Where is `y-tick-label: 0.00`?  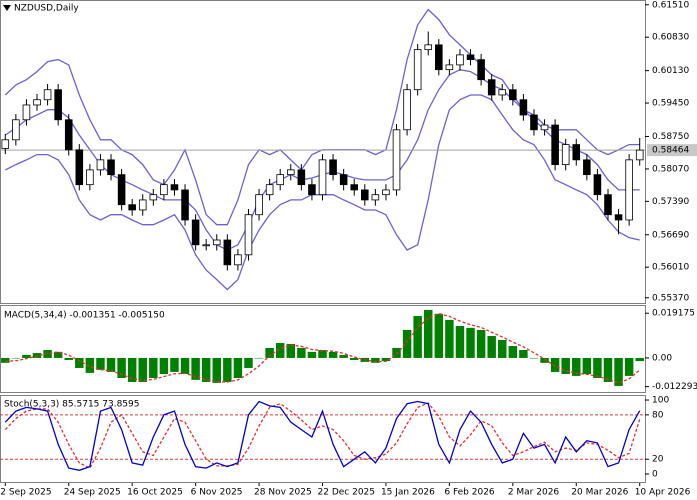
y-tick-label: 0.00 is located at coordinates (662, 358).